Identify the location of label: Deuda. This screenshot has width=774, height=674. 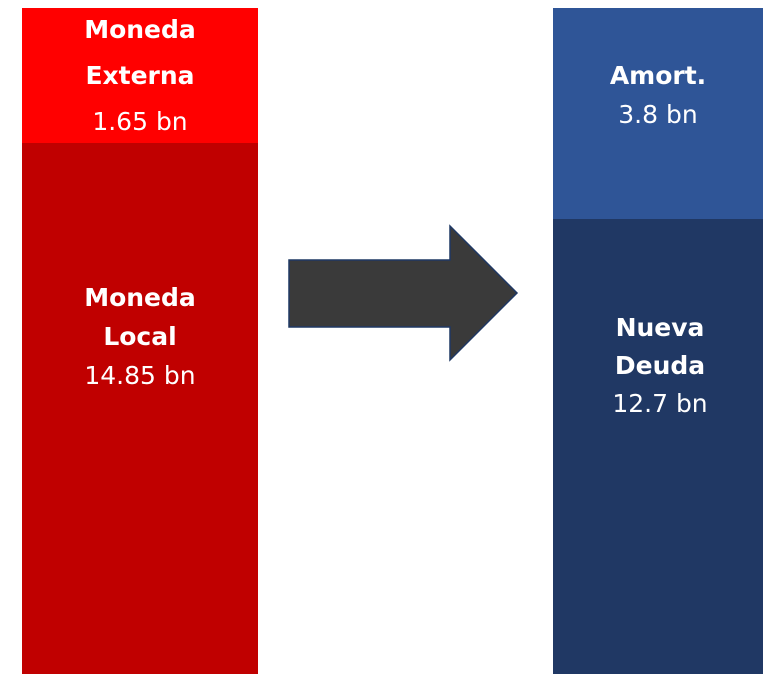
(660, 365).